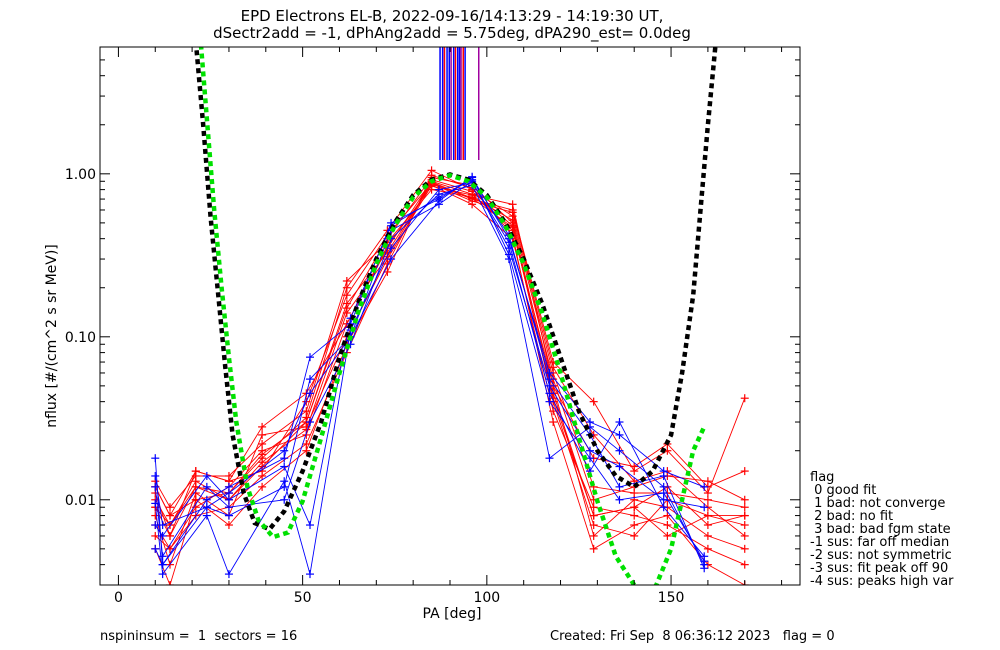 This screenshot has width=1000, height=650. What do you see at coordinates (671, 598) in the screenshot?
I see `x-tick-label: 150` at bounding box center [671, 598].